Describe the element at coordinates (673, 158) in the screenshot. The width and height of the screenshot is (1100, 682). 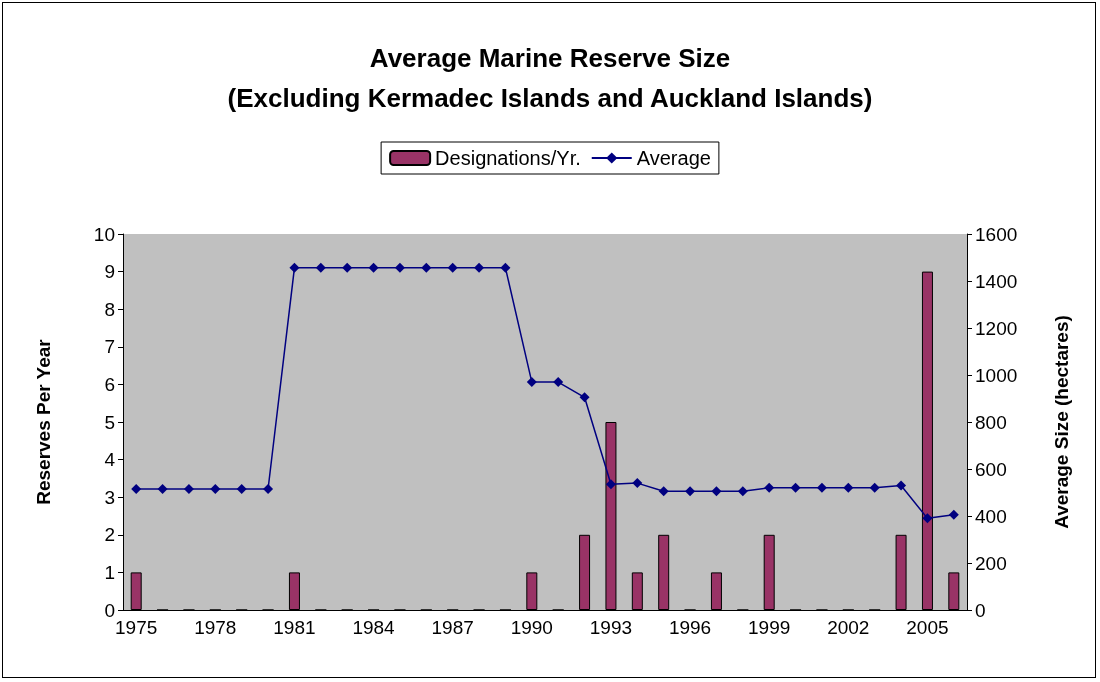
I see `legend-label: Average` at that location.